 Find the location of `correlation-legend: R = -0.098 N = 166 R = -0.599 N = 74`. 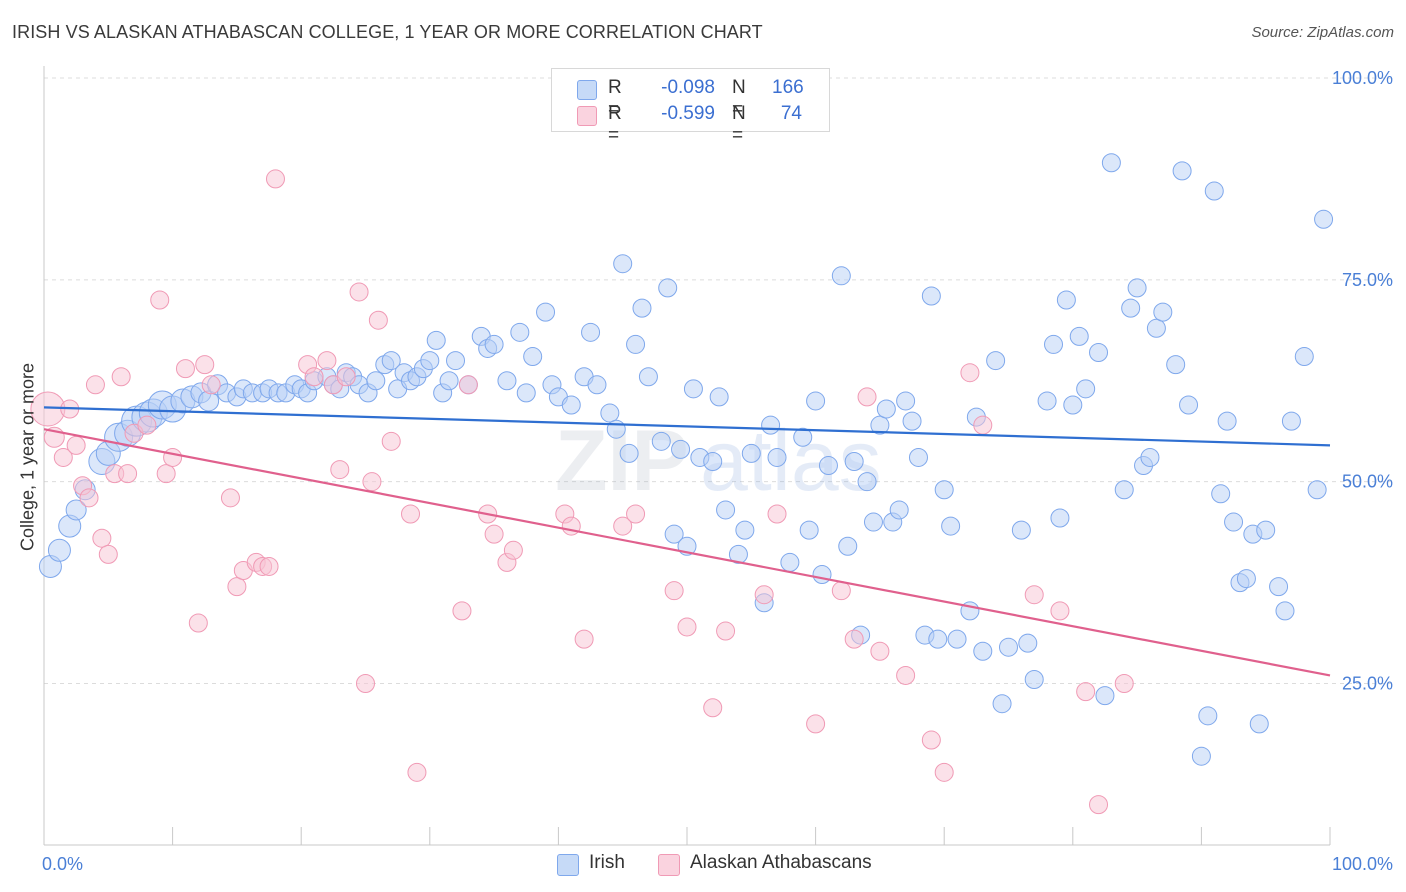

correlation-legend: R = -0.098 N = 166 R = -0.599 N = 74 is located at coordinates (690, 107).